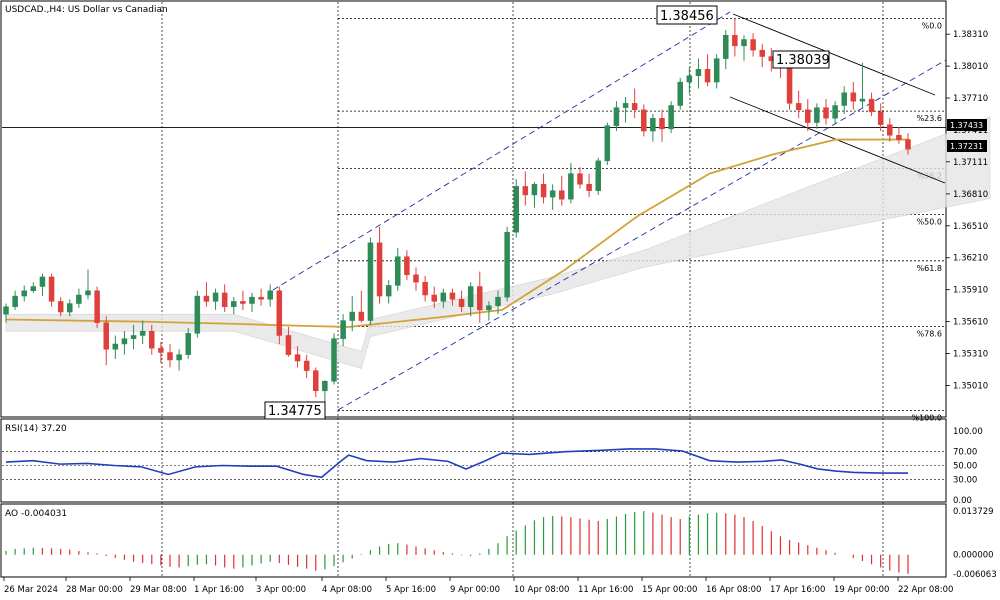 The image size is (1000, 600). Describe the element at coordinates (834, 54) in the screenshot. I see `falling-channel-upper` at that location.